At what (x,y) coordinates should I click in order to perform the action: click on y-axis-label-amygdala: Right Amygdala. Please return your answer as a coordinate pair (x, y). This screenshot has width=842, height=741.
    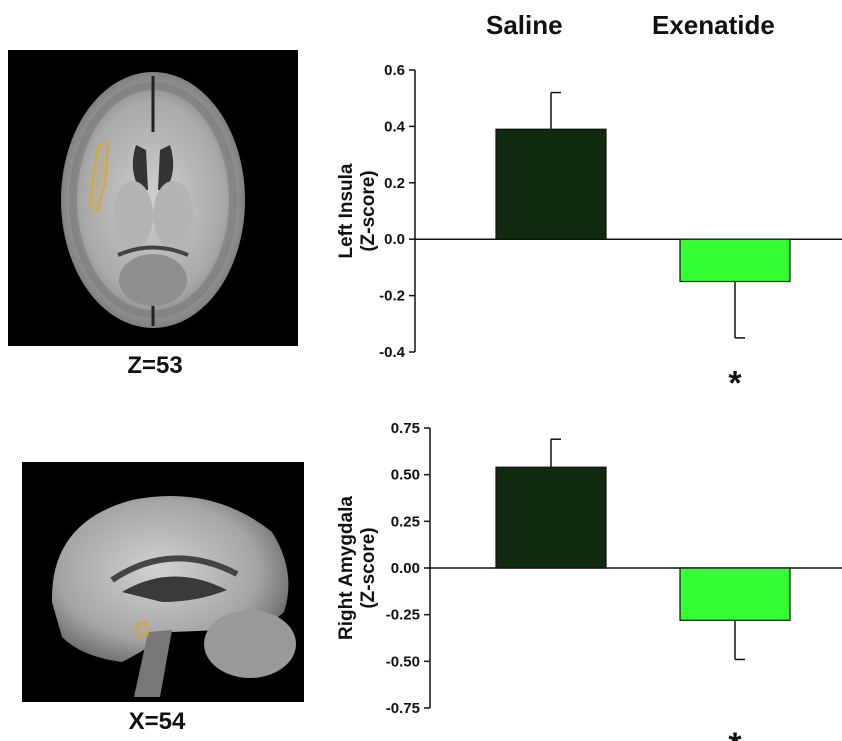
    Looking at the image, I should click on (346, 568).